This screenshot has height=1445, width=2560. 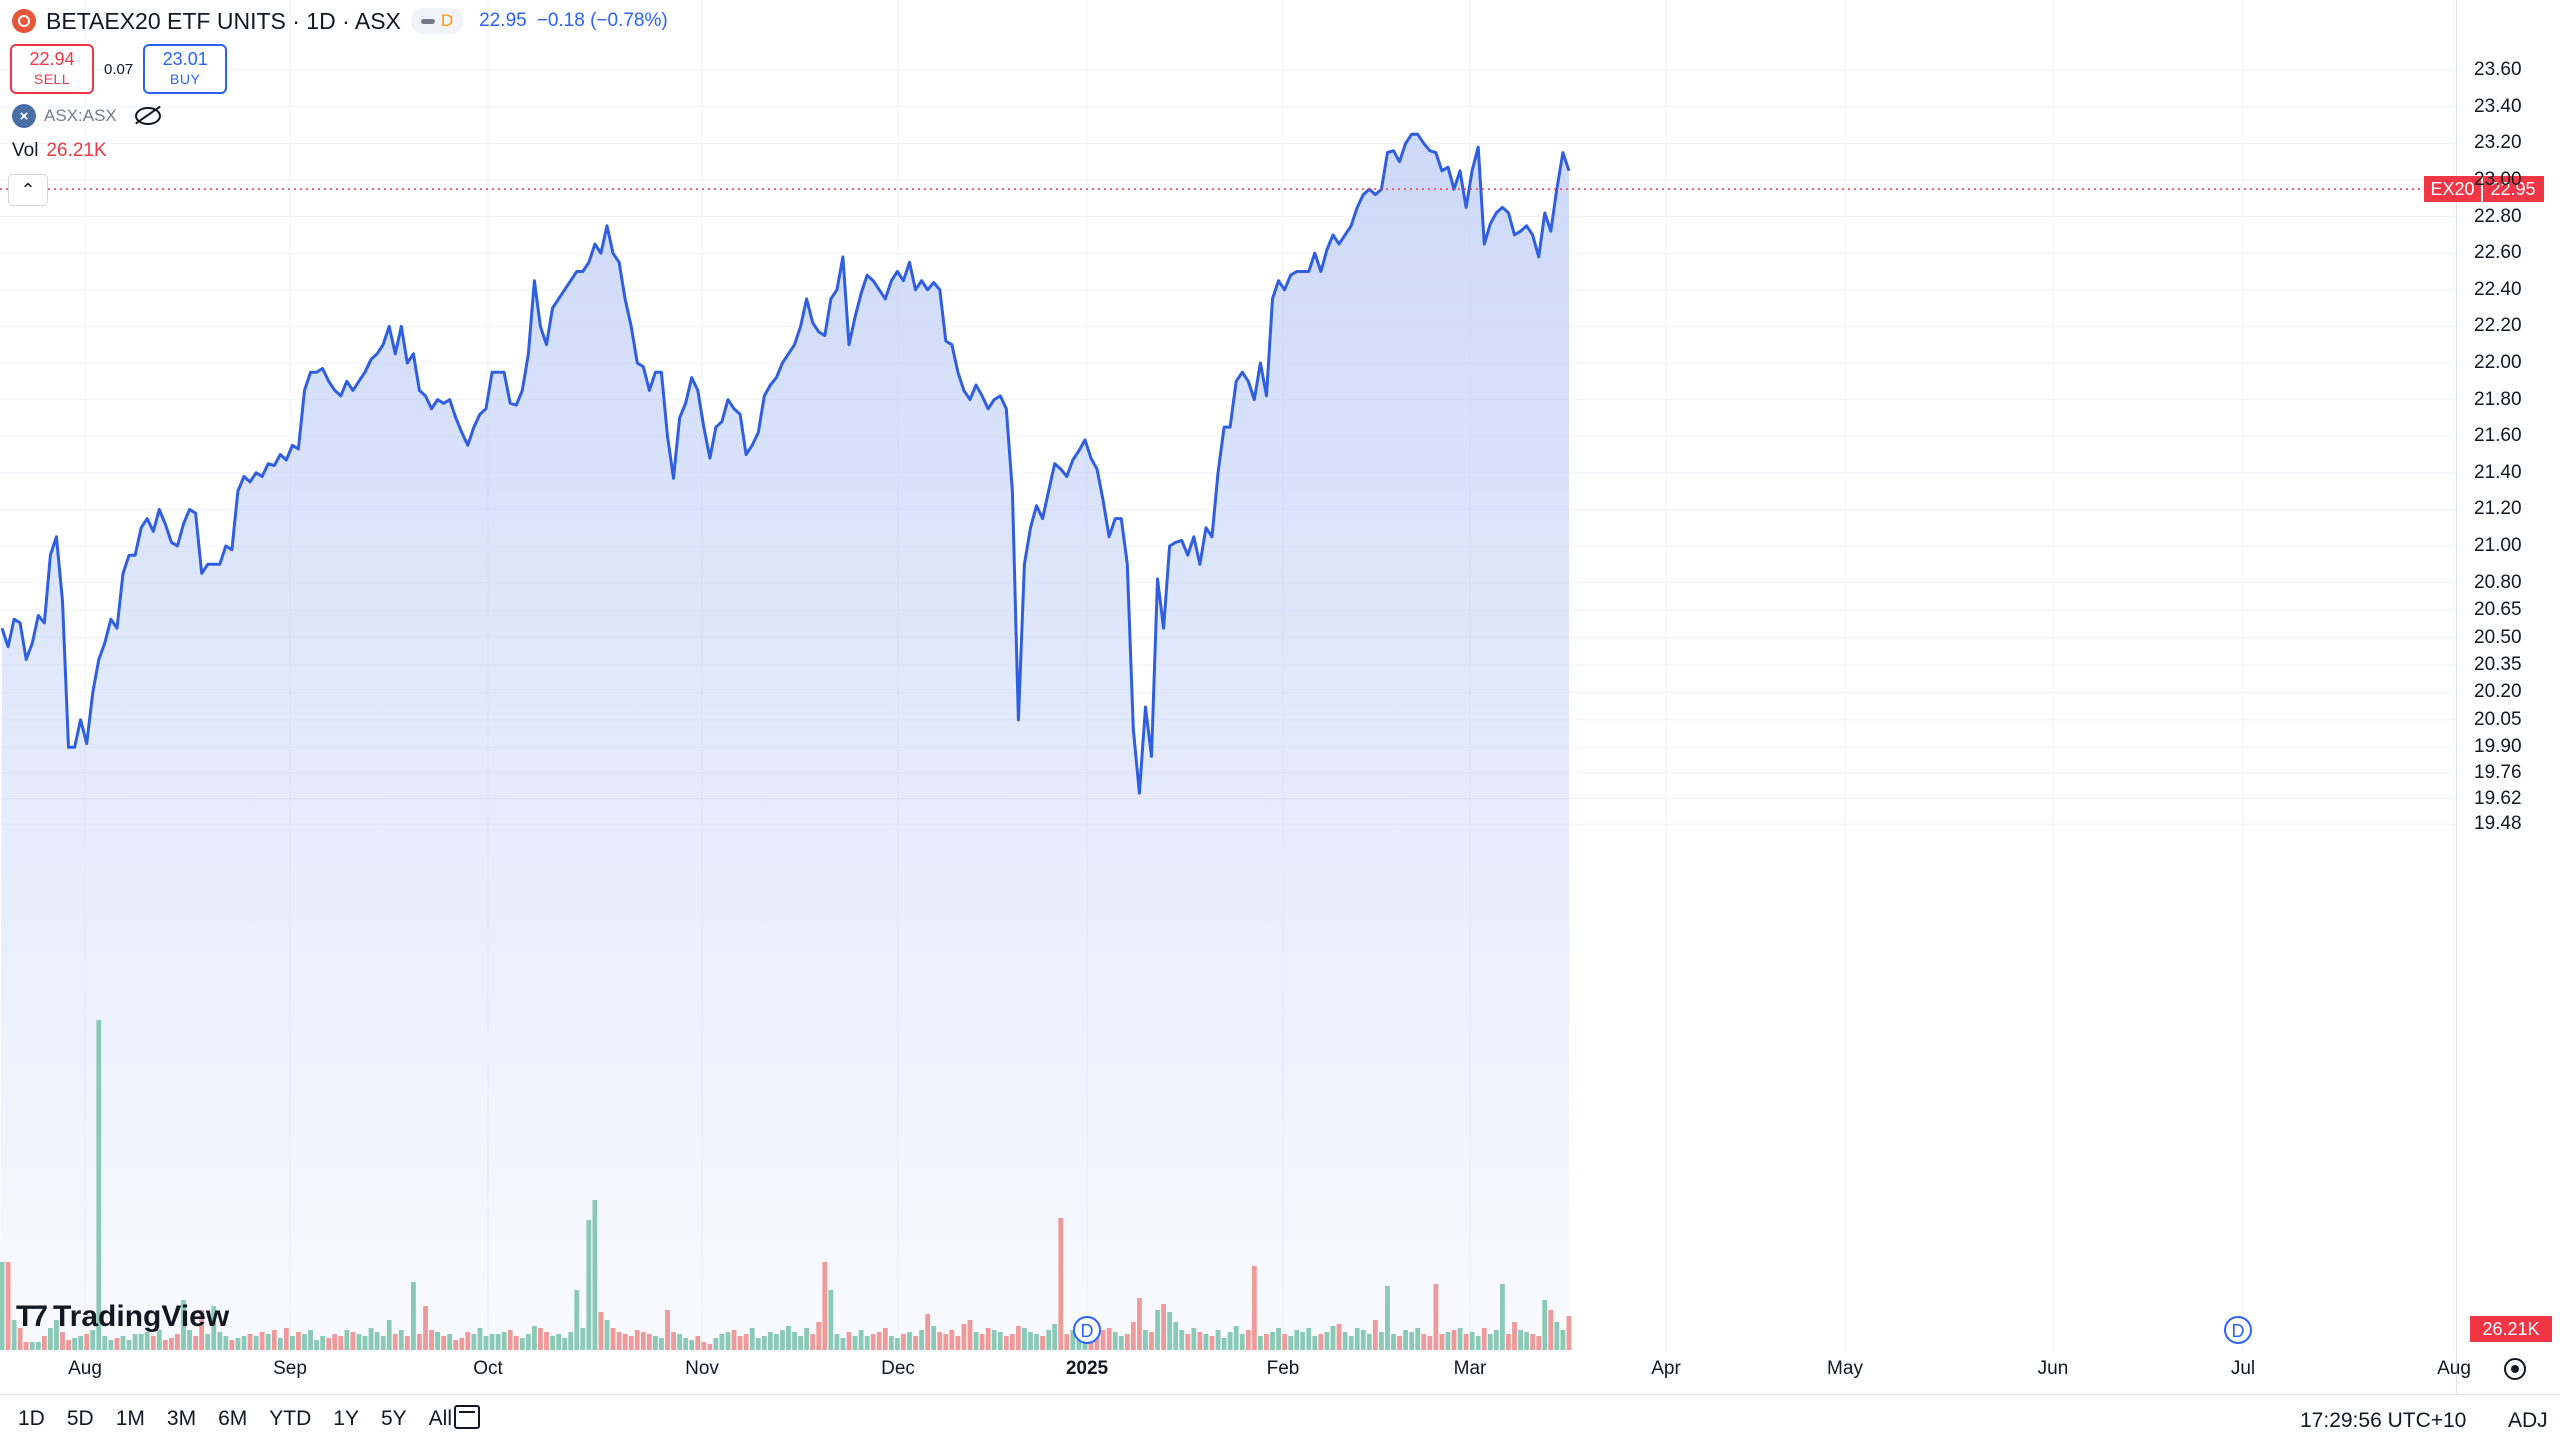 What do you see at coordinates (31, 1418) in the screenshot?
I see `range-1d: 1D` at bounding box center [31, 1418].